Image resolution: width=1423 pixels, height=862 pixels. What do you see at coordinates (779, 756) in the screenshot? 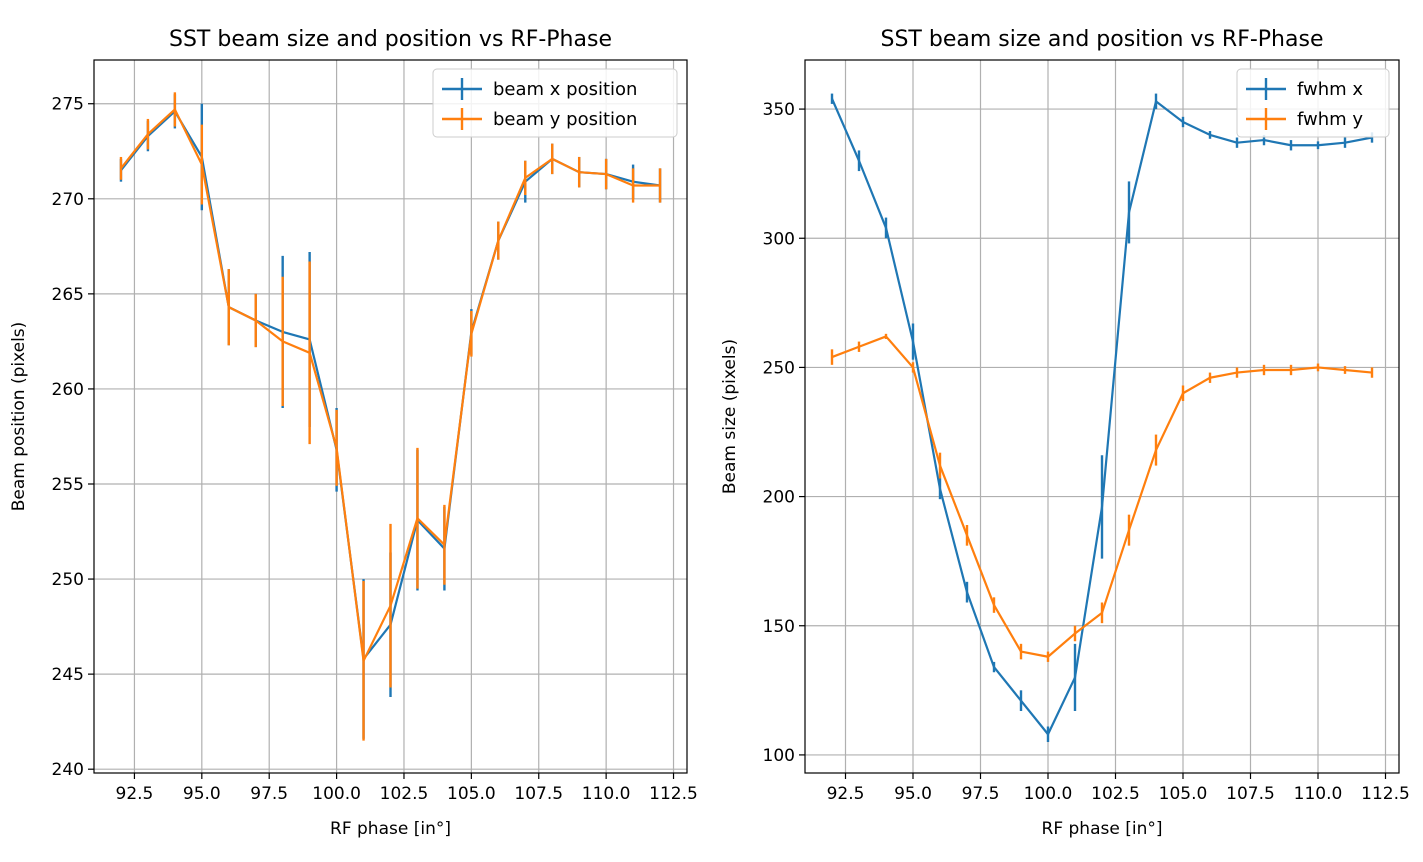
I see `y-tick-label: 100` at bounding box center [779, 756].